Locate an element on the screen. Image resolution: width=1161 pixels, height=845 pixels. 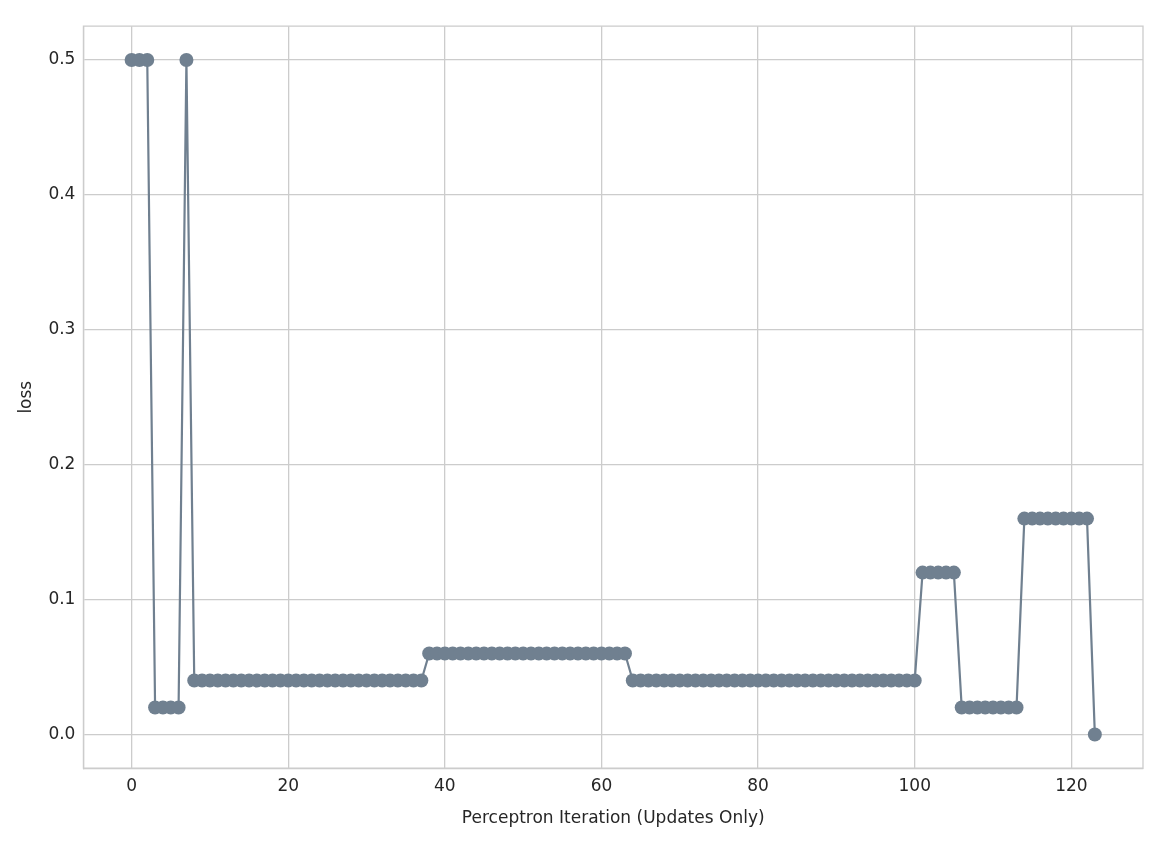
y-tick-label: 0.0 is located at coordinates (62, 732).